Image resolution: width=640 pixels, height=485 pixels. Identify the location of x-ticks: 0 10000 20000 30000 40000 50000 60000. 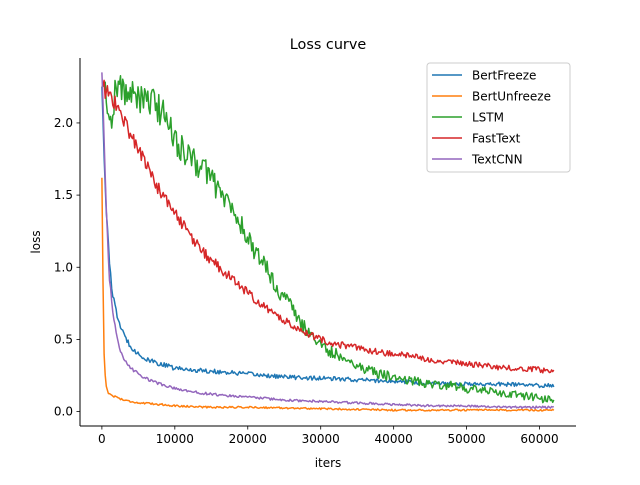
(328, 436).